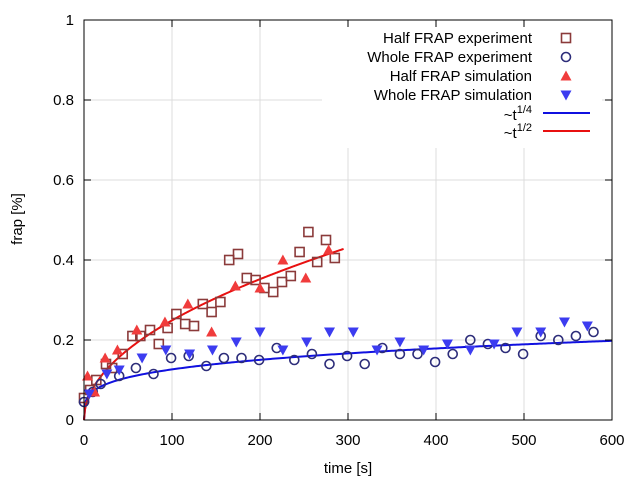 The width and height of the screenshot is (640, 480). What do you see at coordinates (63, 180) in the screenshot?
I see `y-tick-label: 0.6` at bounding box center [63, 180].